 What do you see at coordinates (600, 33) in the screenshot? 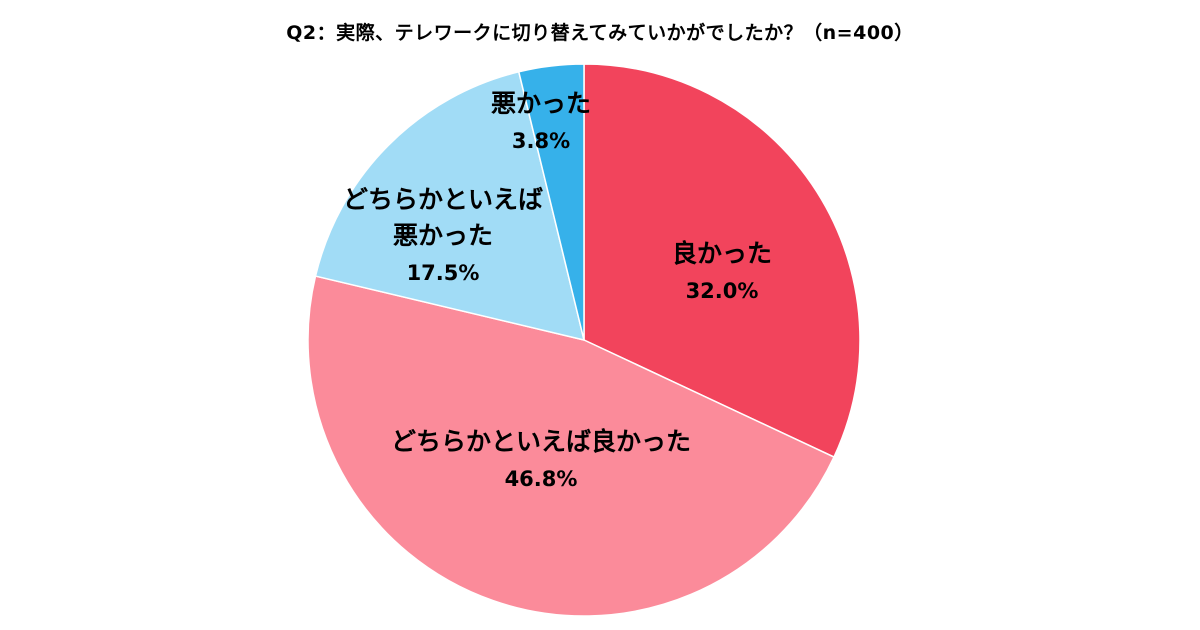
I see `chart-title: Q2：実際、テレワークに切り替えてみていかがでしたか？（n=400）` at bounding box center [600, 33].